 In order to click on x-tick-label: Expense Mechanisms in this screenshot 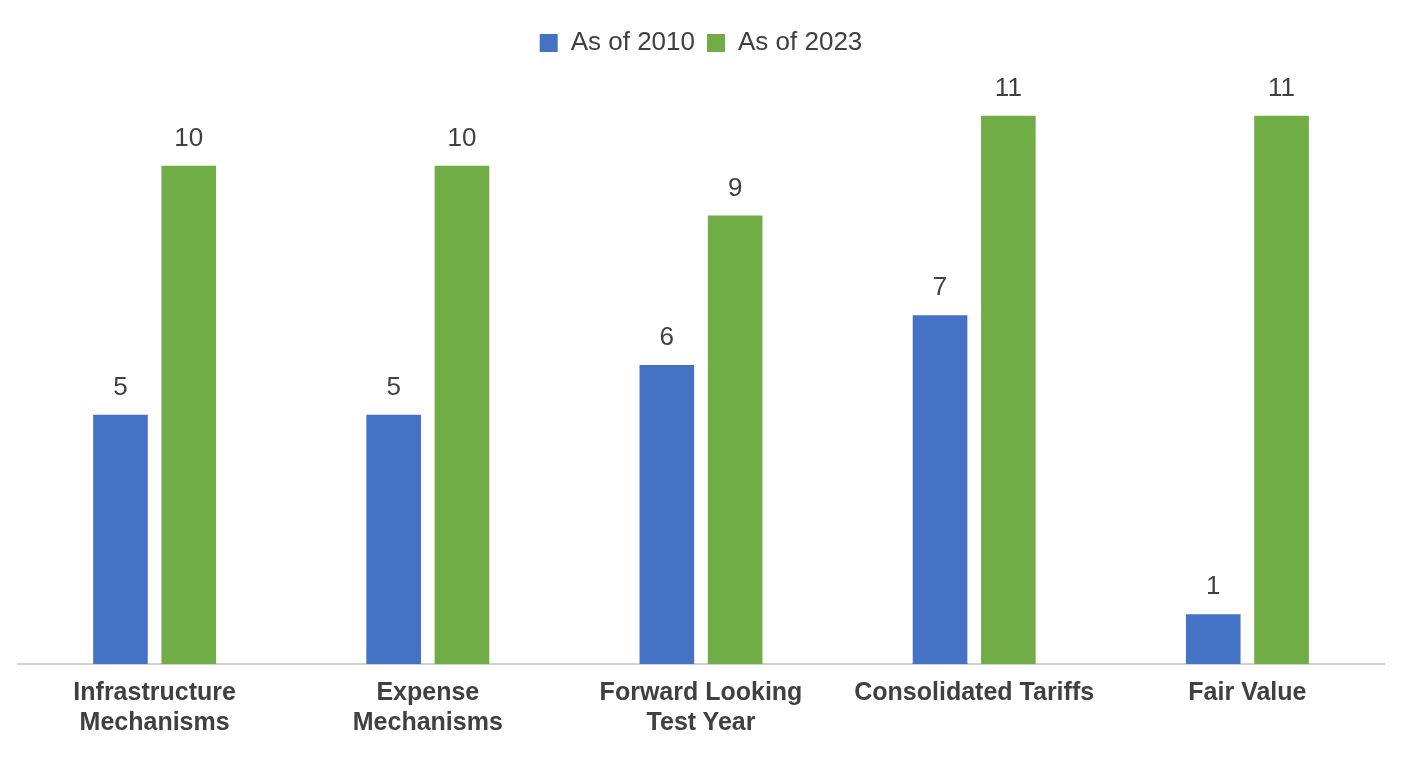, I will do `click(427, 705)`.